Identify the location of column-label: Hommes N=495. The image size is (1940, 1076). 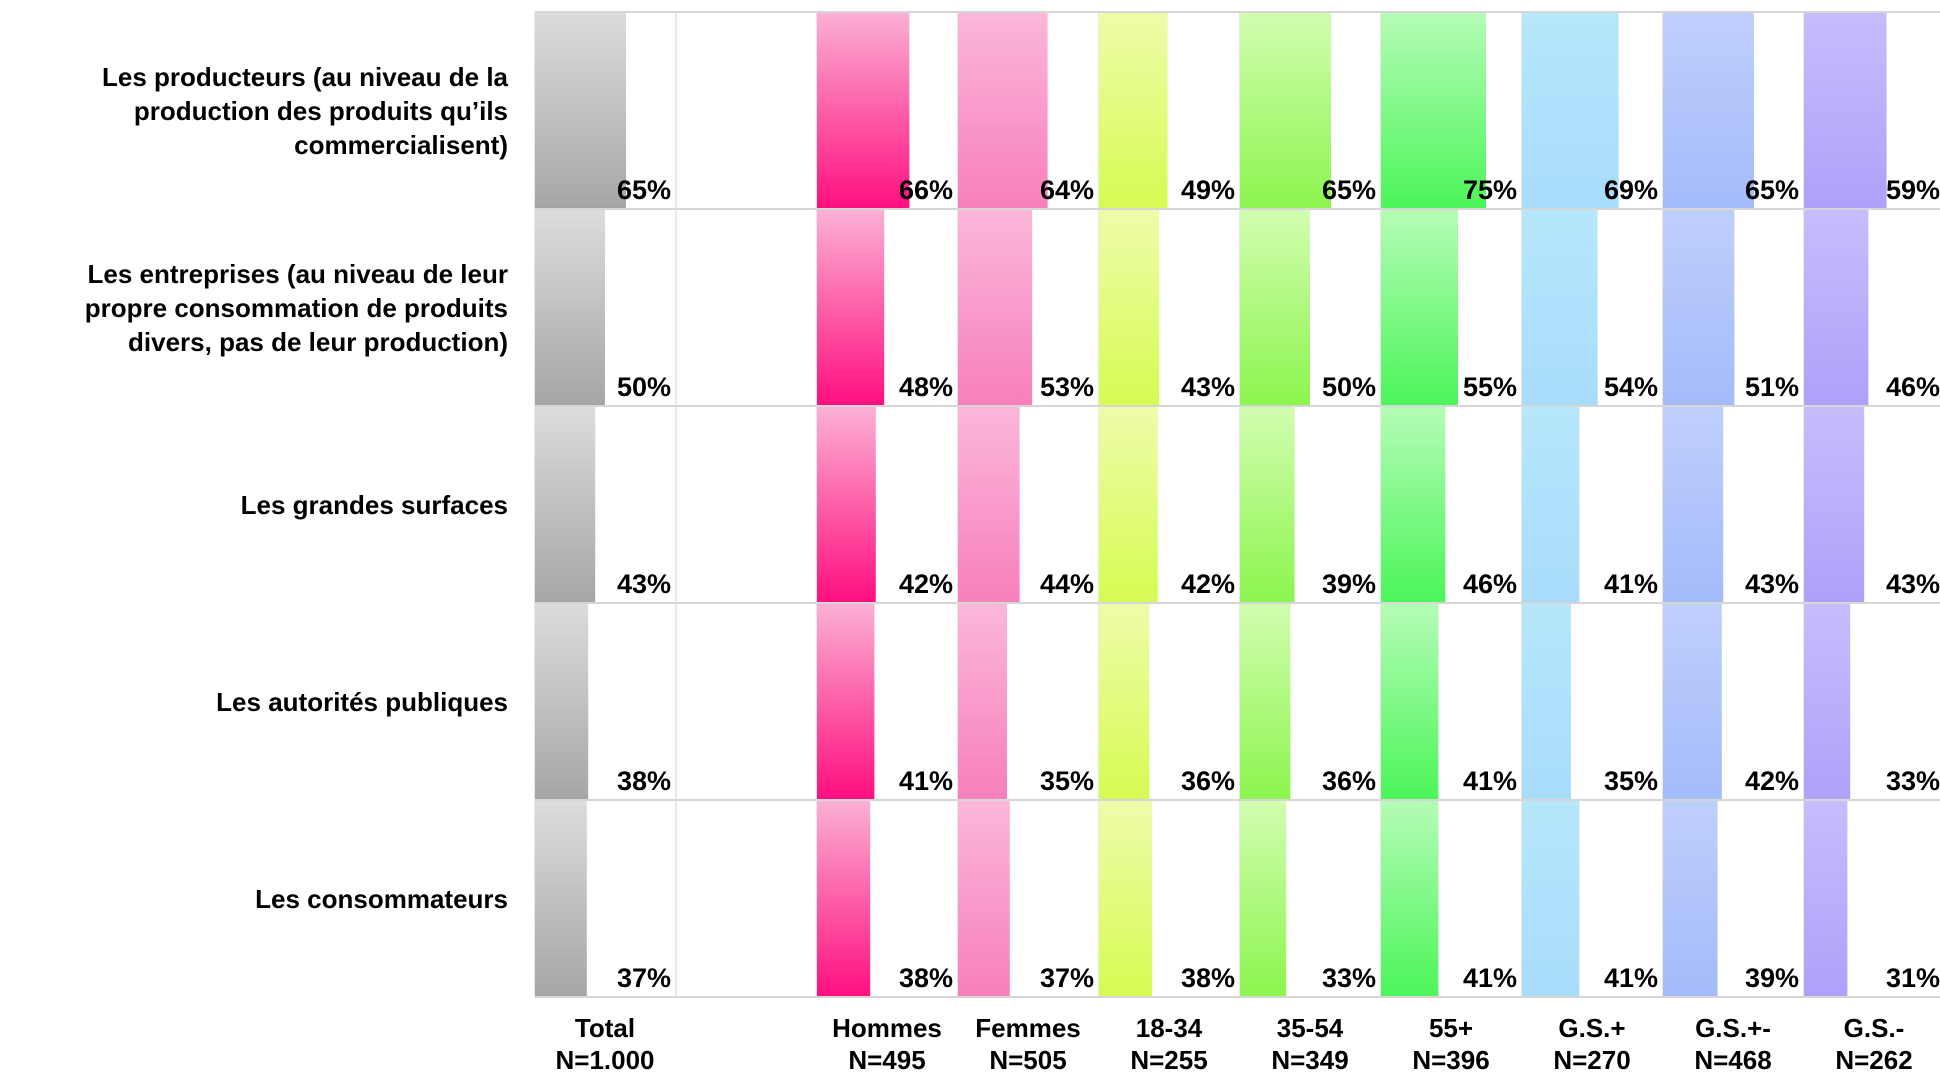
(887, 1044).